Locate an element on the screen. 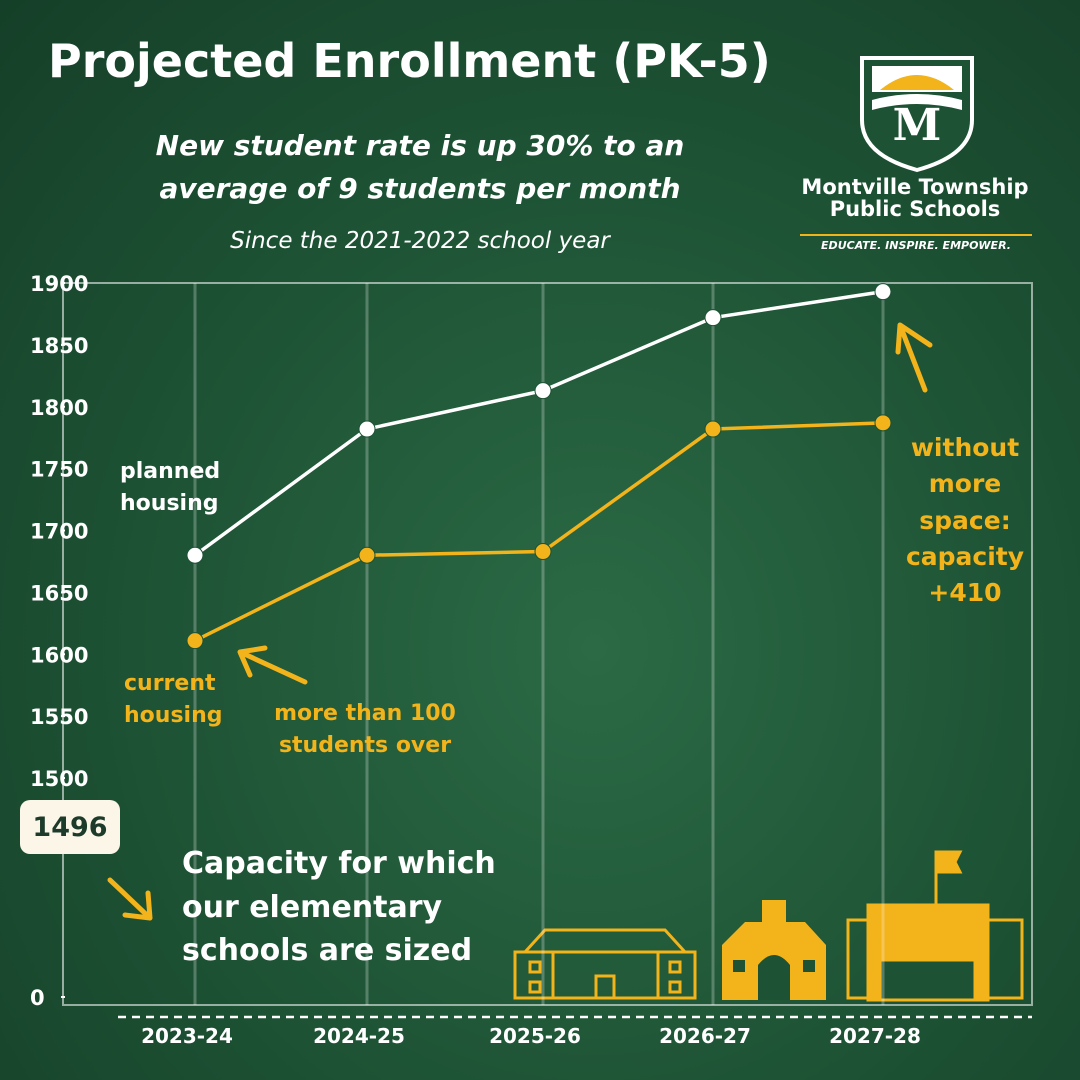  svg-text: M is located at coordinates (917, 125).